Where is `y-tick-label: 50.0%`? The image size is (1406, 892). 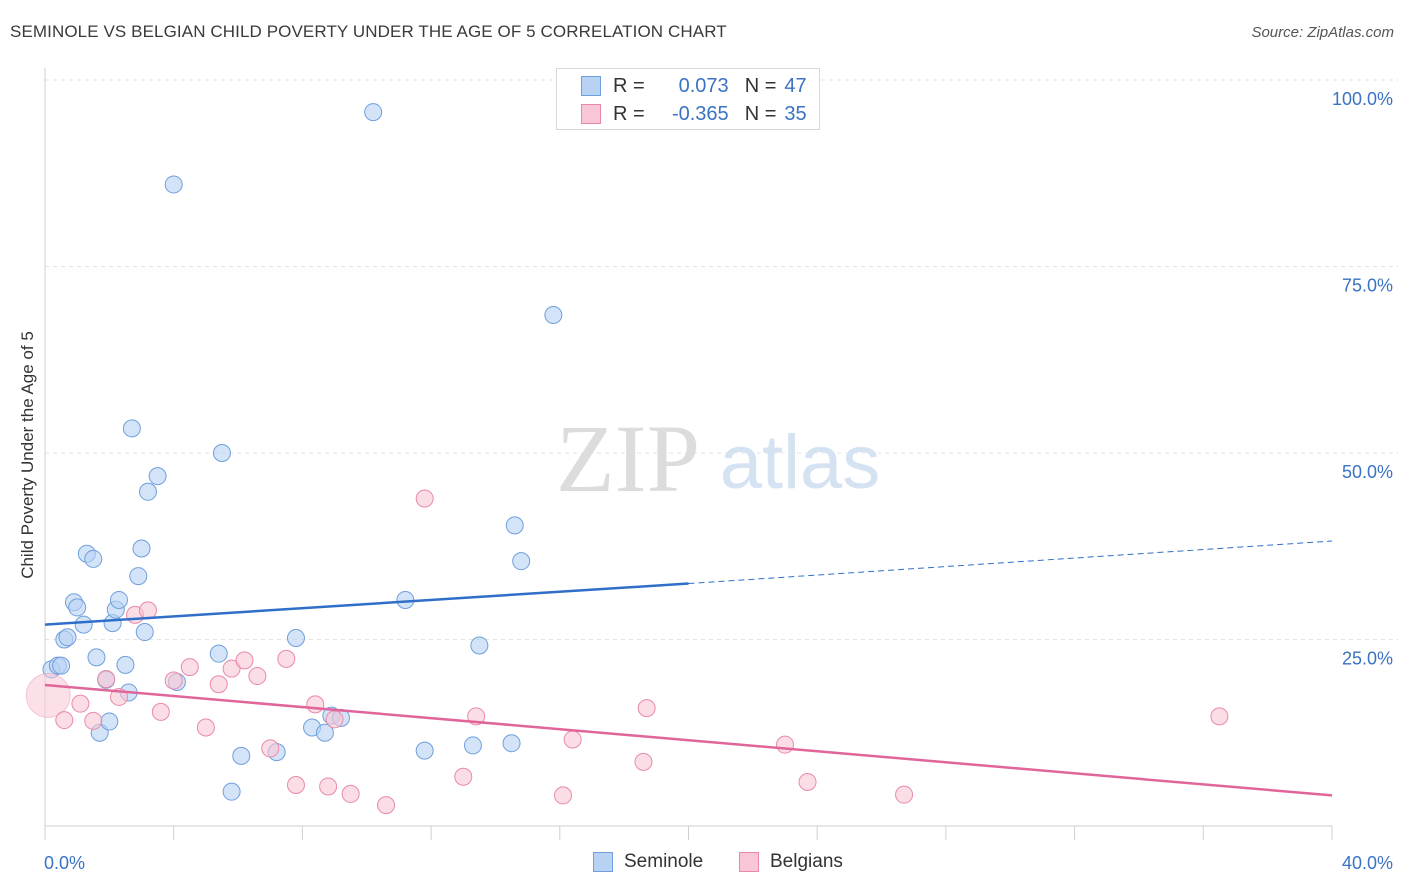 y-tick-label: 50.0% is located at coordinates (1367, 472).